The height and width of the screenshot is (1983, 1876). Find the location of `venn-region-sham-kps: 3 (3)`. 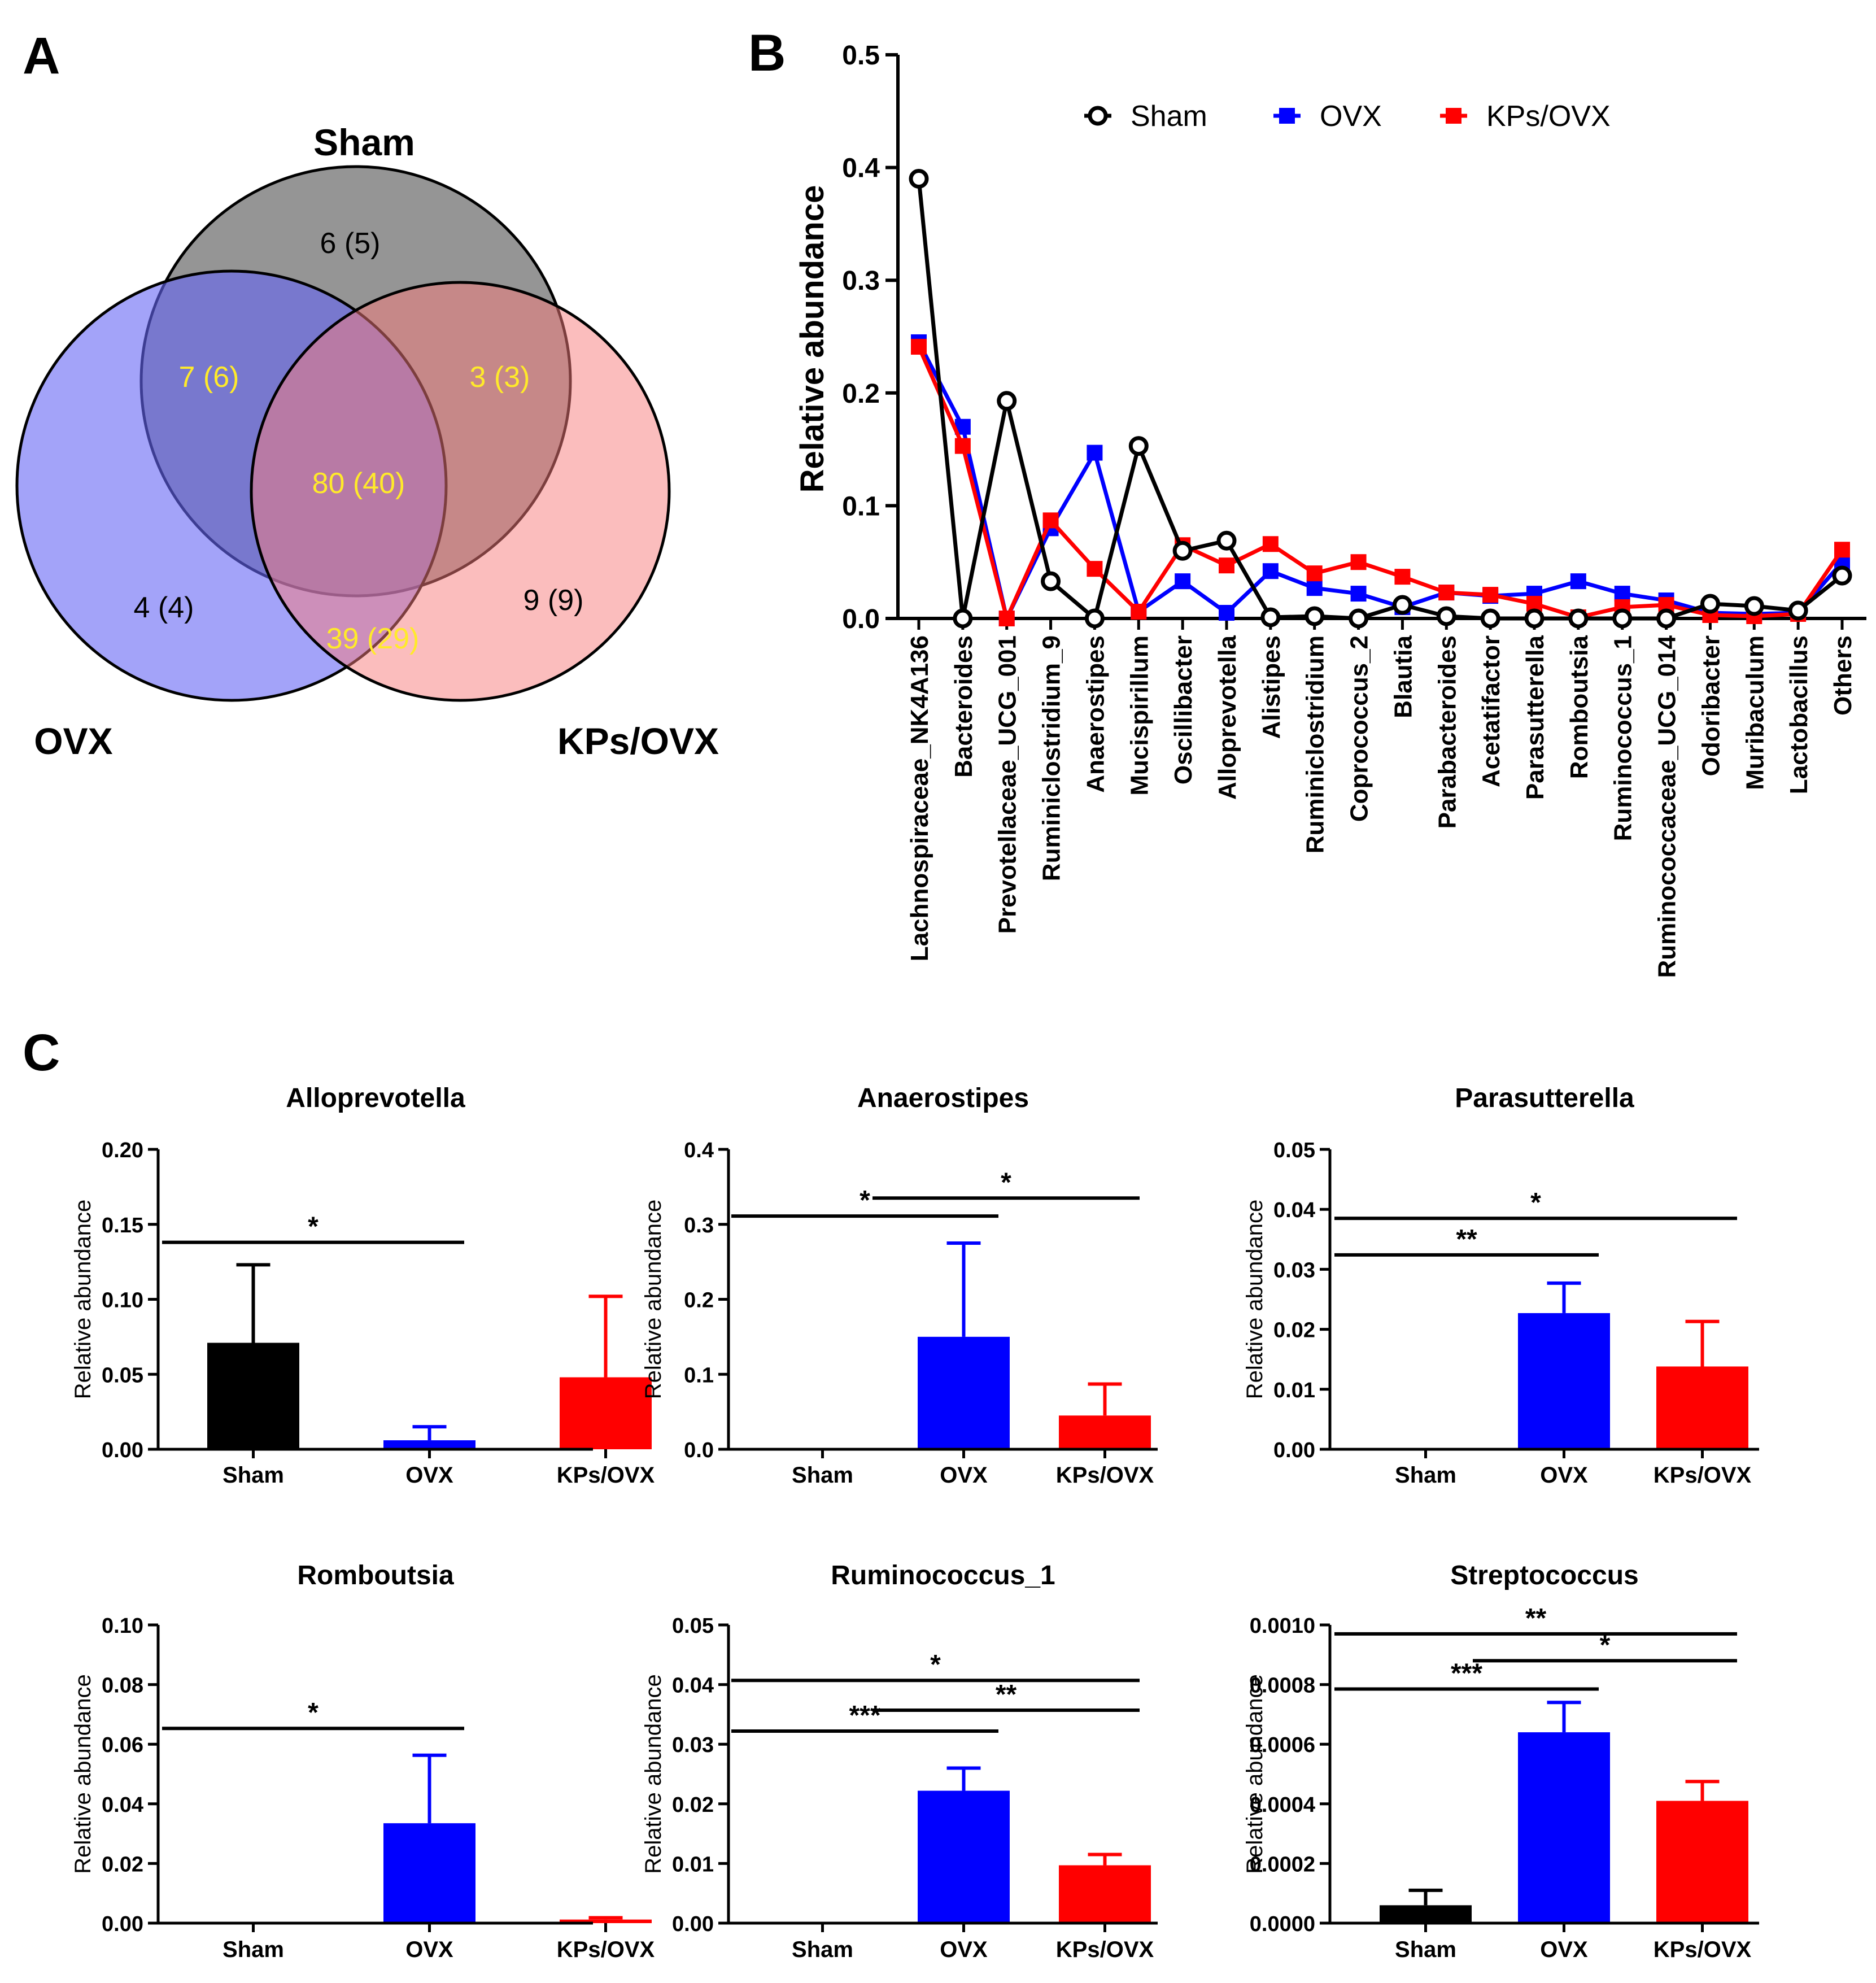

venn-region-sham-kps: 3 (3) is located at coordinates (500, 377).